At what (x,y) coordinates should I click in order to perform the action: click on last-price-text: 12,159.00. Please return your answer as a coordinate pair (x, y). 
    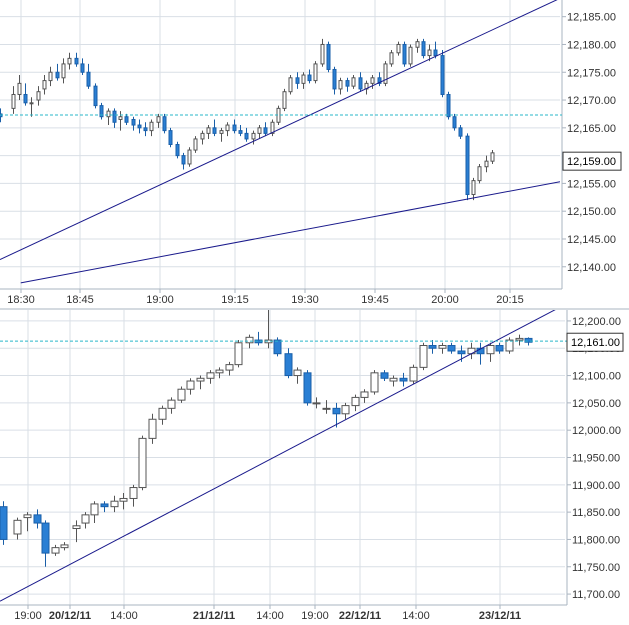
    Looking at the image, I should click on (591, 162).